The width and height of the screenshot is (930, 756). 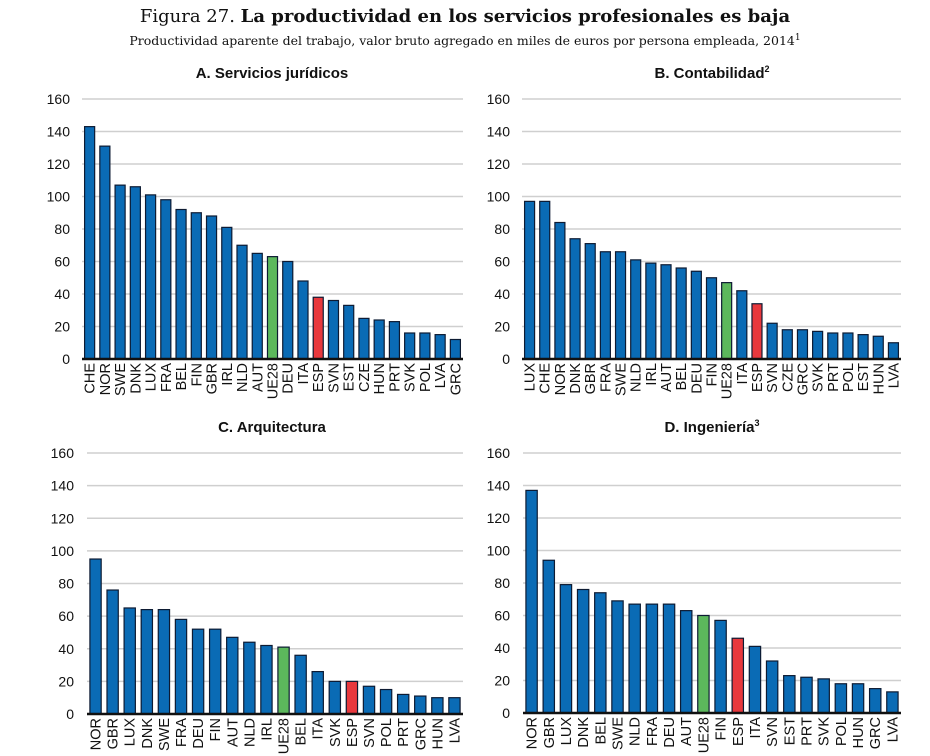 I want to click on y-tick-label: 120, so click(x=63, y=518).